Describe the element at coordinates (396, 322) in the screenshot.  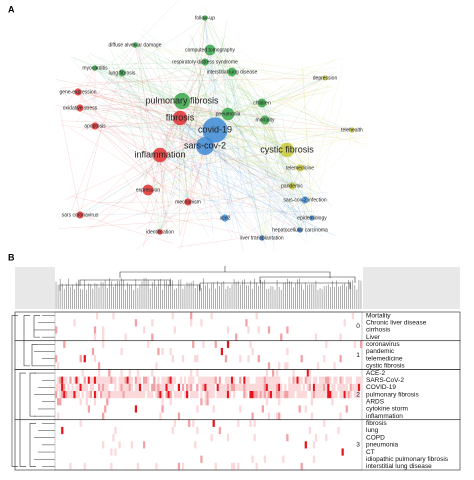
I see `row-label: Chronic liver disease` at that location.